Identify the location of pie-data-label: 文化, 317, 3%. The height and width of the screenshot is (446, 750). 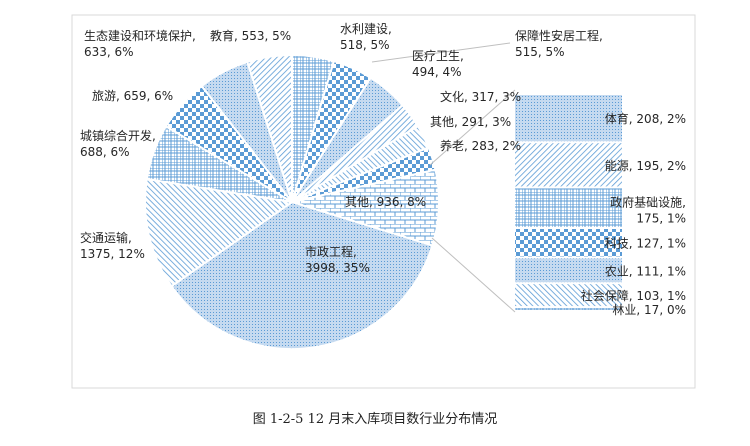
(480, 96).